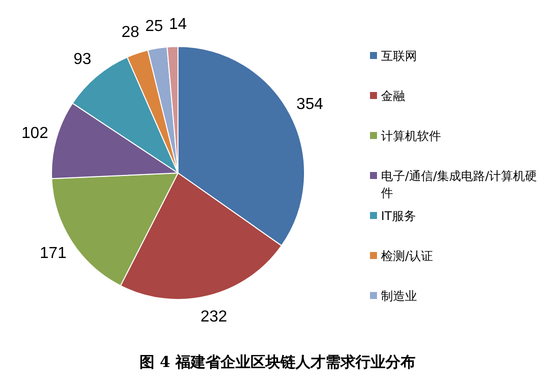 The width and height of the screenshot is (555, 390). What do you see at coordinates (393, 96) in the screenshot?
I see `legend-label: 金融` at bounding box center [393, 96].